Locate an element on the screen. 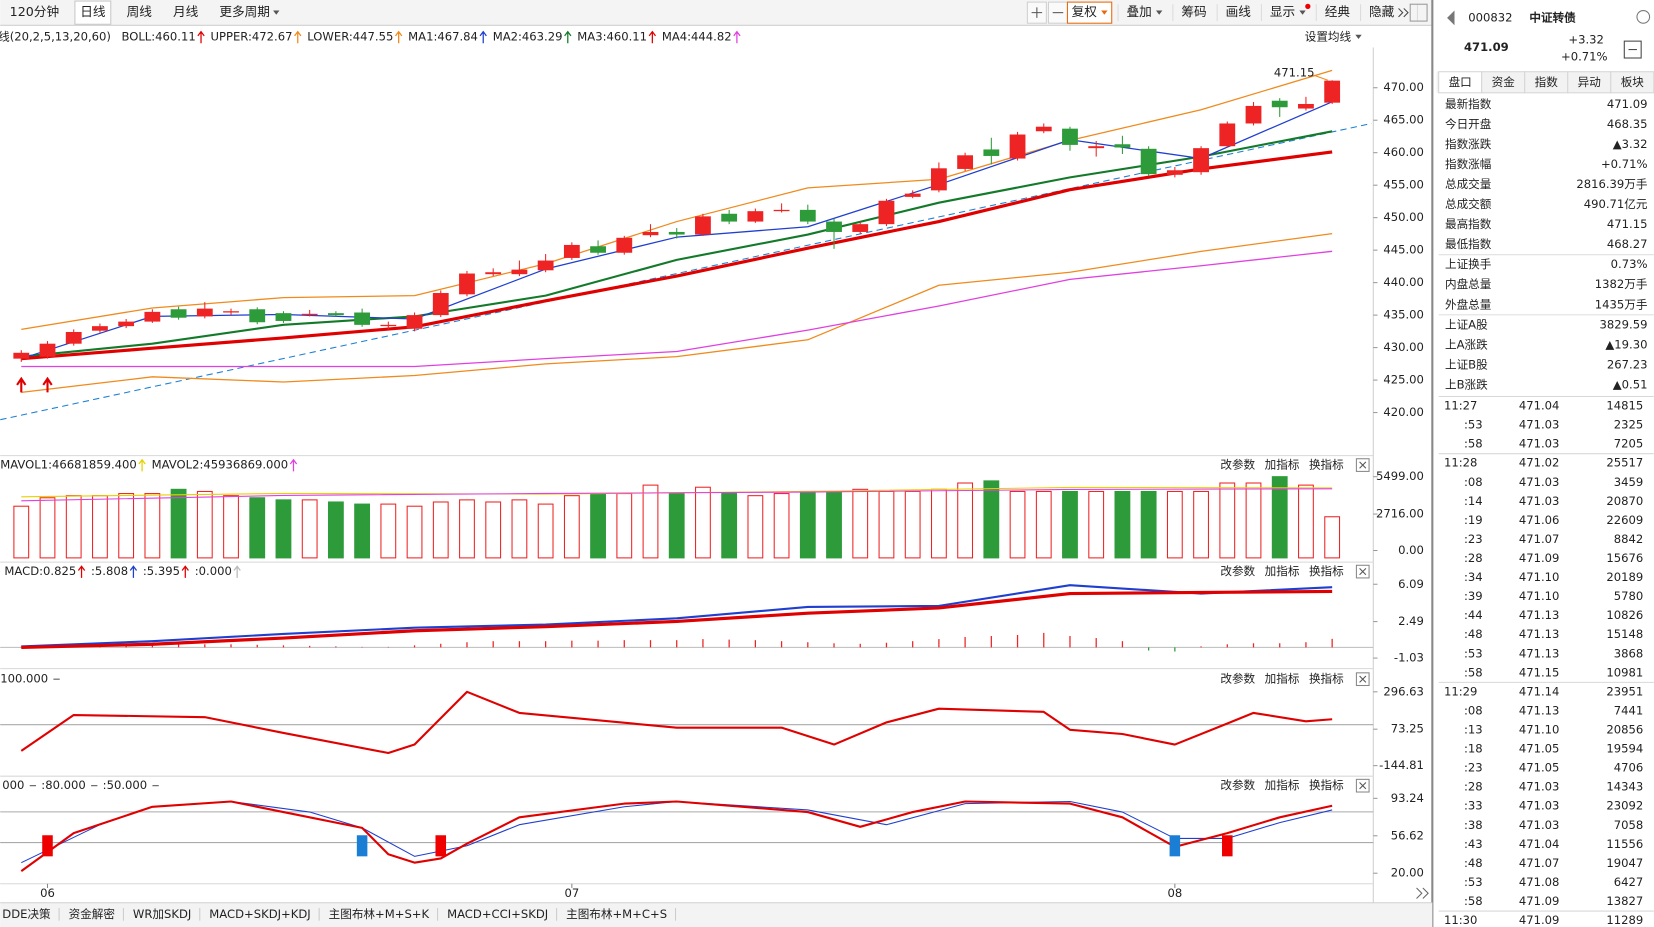 This screenshot has width=1654, height=927. prev-stock is located at coordinates (1451, 18).